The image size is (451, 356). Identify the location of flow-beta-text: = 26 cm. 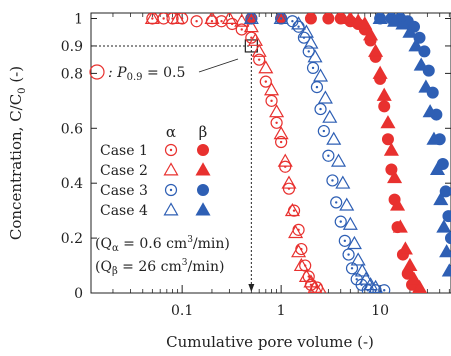
(150, 267).